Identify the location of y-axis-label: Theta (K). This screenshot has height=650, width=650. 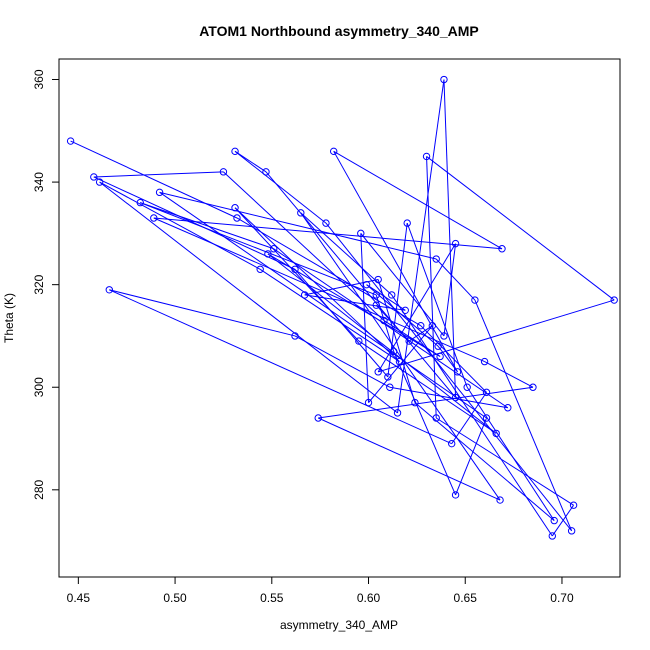
(9, 318).